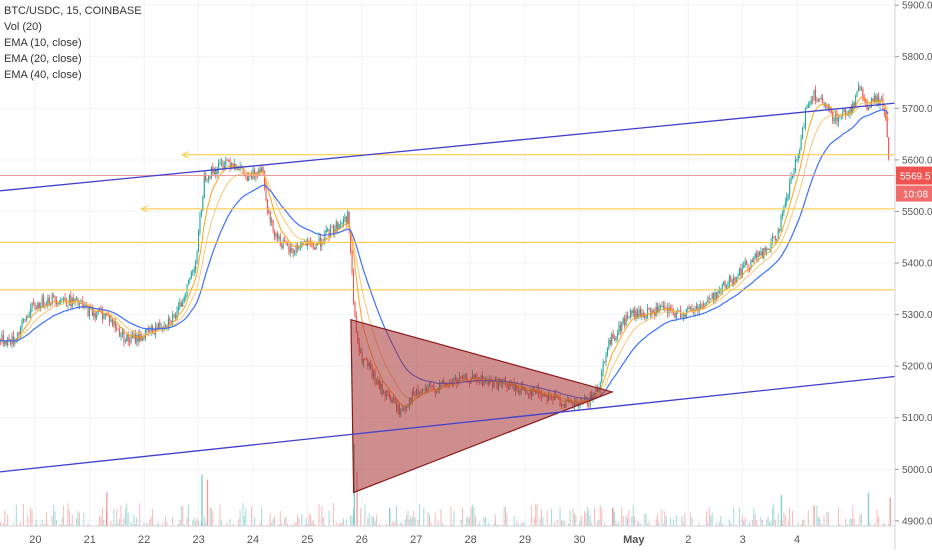 The height and width of the screenshot is (555, 932). Describe the element at coordinates (307, 540) in the screenshot. I see `x-tick-label: 25` at that location.